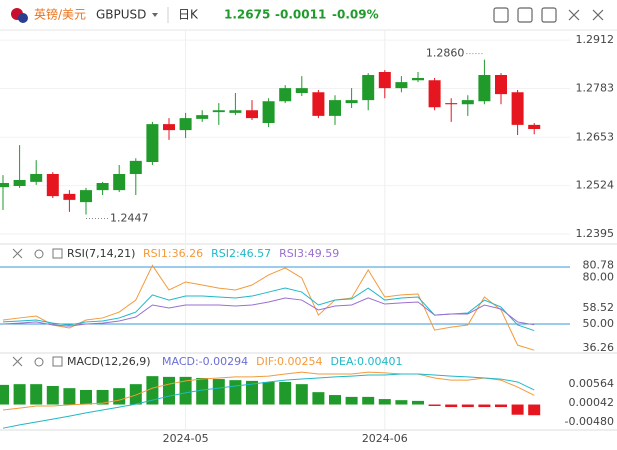  I want to click on indicator-button, so click(501, 15).